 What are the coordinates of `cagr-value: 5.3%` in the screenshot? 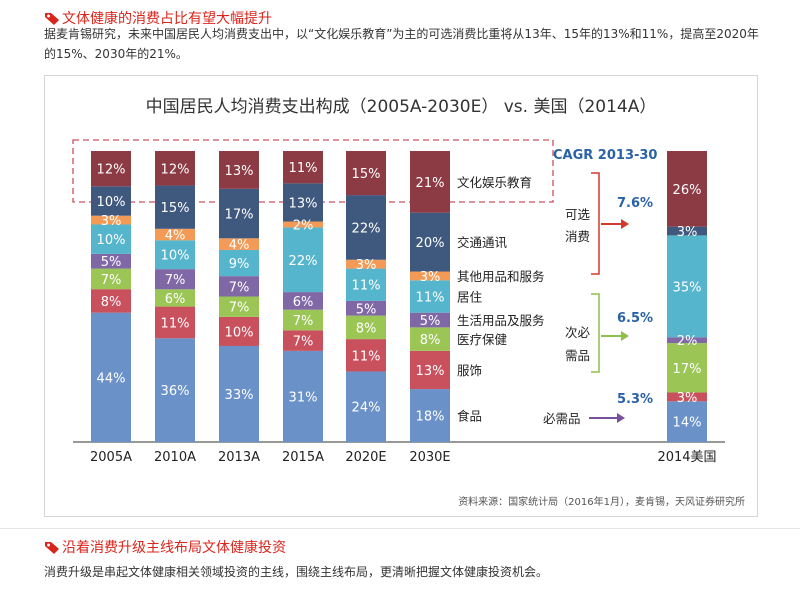 It's located at (635, 399).